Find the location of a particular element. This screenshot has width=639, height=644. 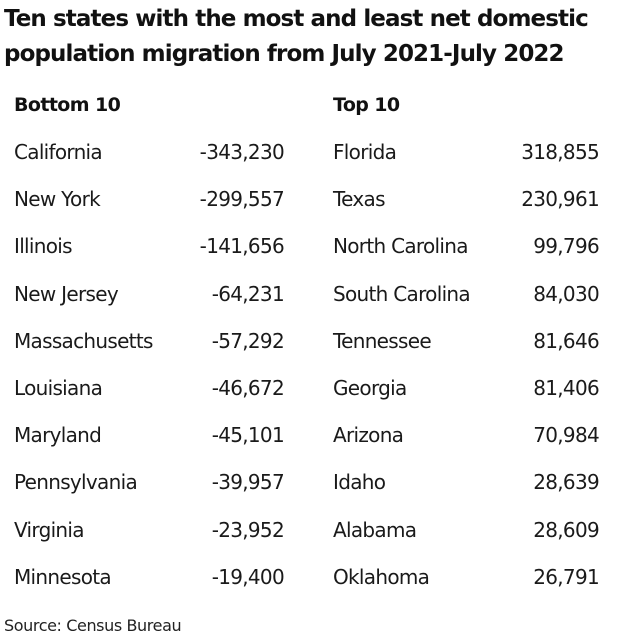

bottom-10-migration-value: -343,230 is located at coordinates (242, 152).